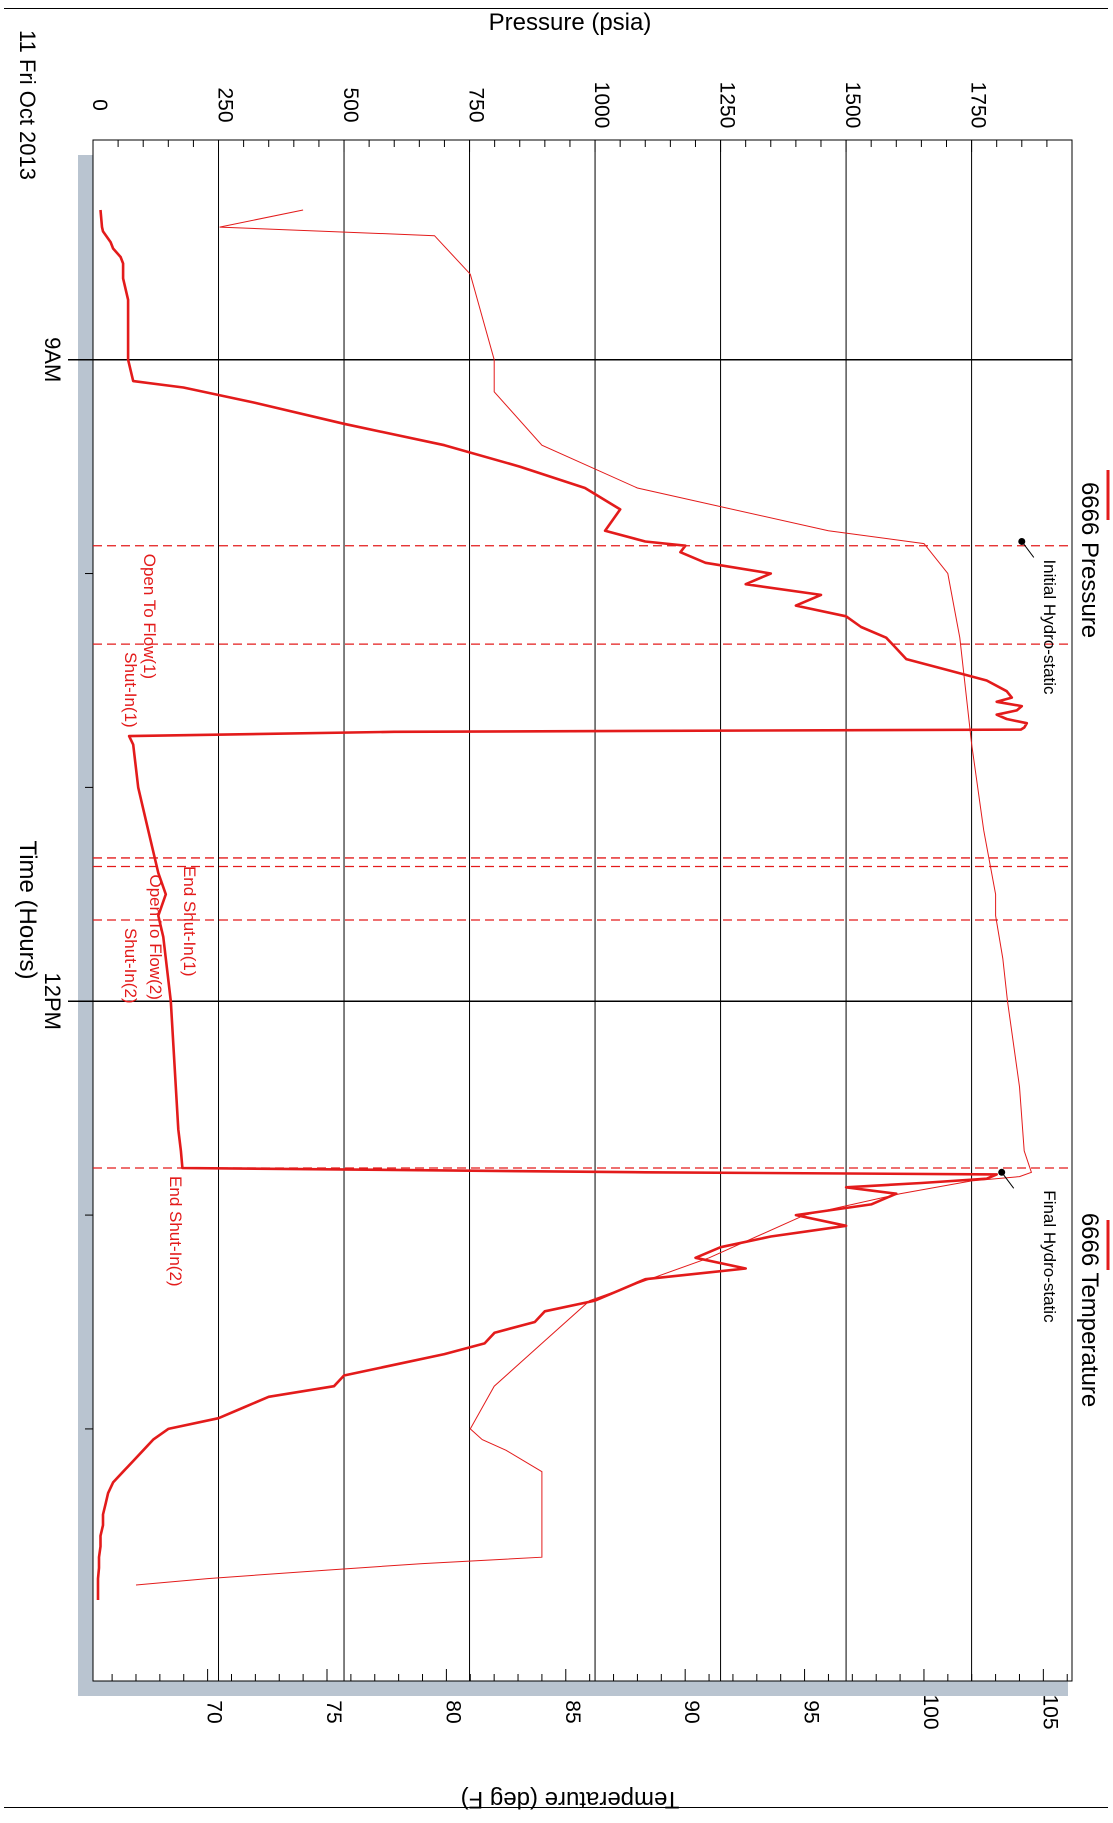  I want to click on temperature-tick-label: 85, so click(572, 1711).